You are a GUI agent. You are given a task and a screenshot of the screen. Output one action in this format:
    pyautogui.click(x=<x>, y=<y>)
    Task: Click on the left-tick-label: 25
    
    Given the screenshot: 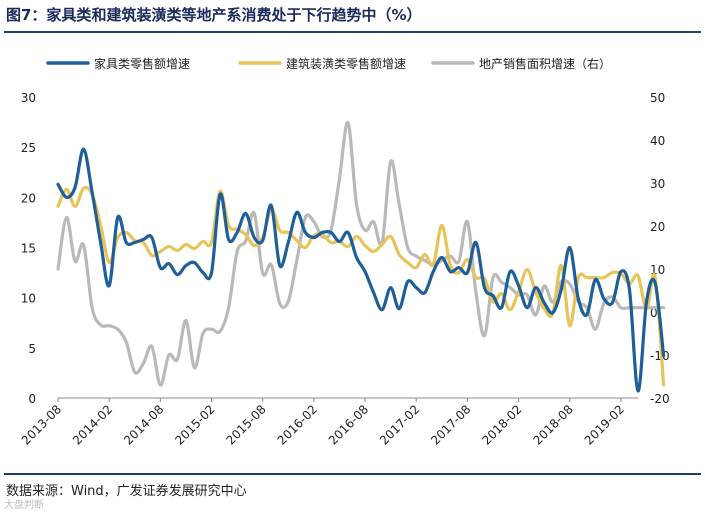 What is the action you would take?
    pyautogui.click(x=28, y=148)
    